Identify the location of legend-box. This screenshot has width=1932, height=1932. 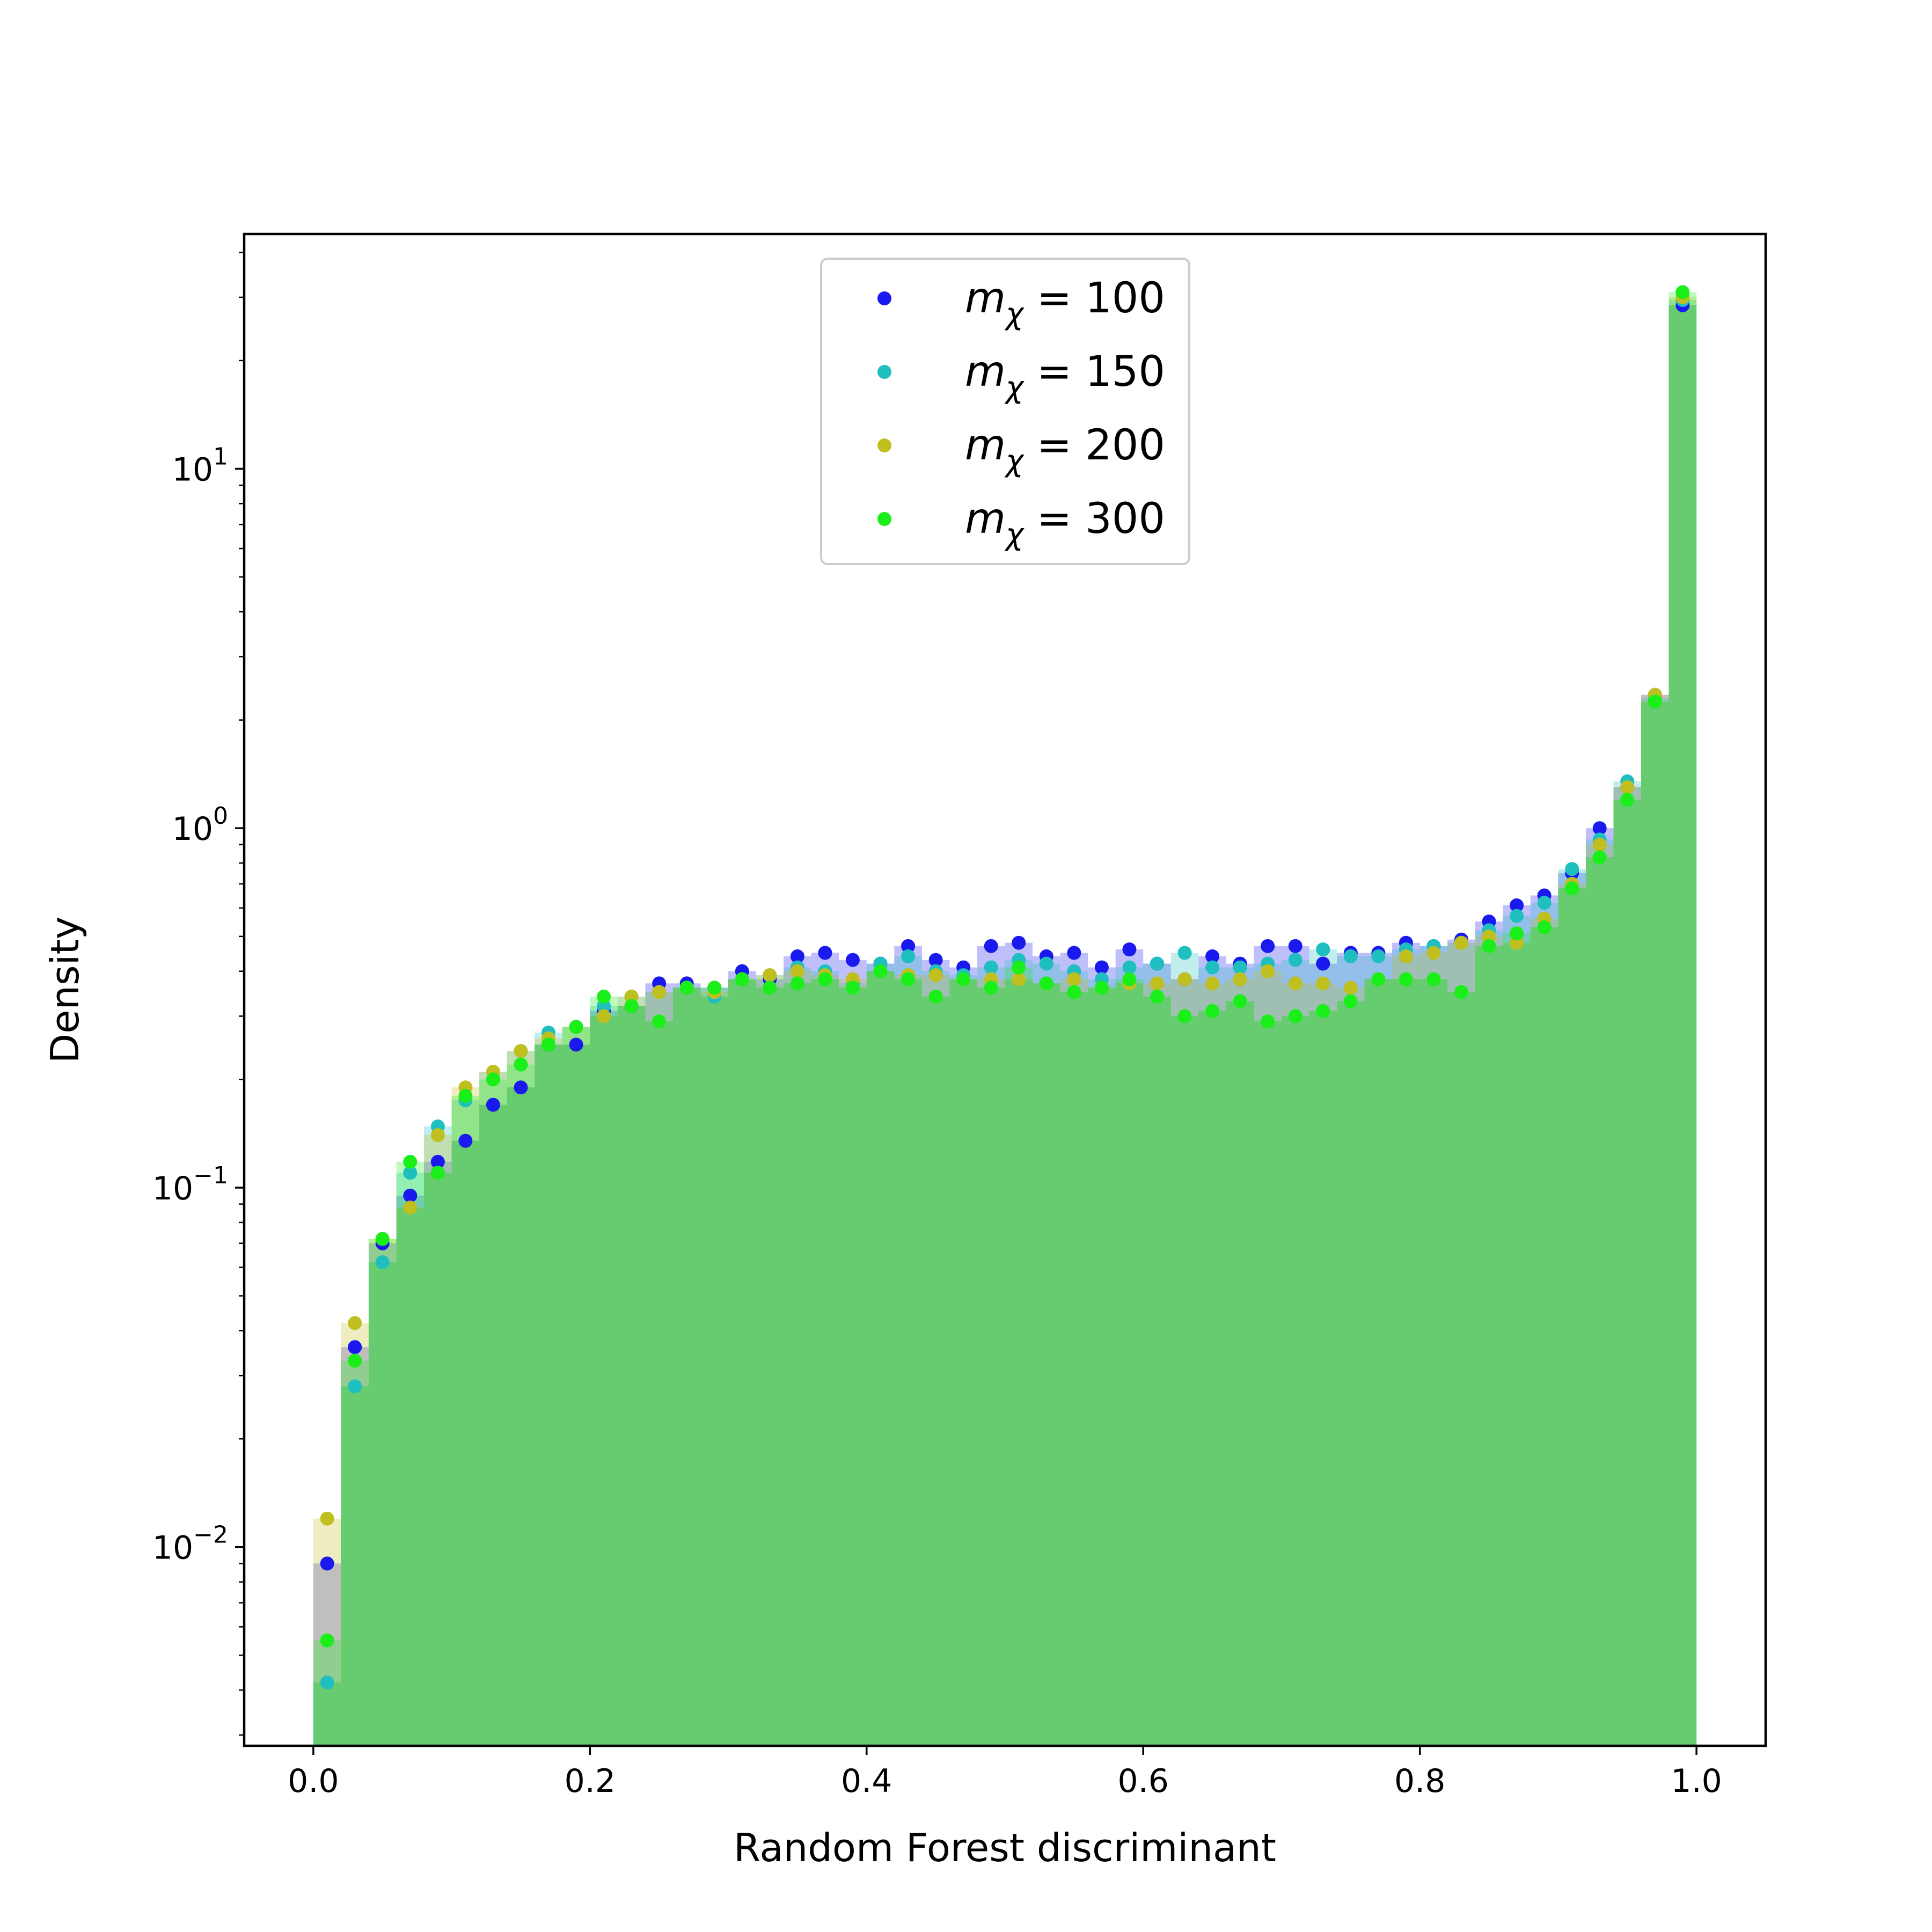
(1005, 411).